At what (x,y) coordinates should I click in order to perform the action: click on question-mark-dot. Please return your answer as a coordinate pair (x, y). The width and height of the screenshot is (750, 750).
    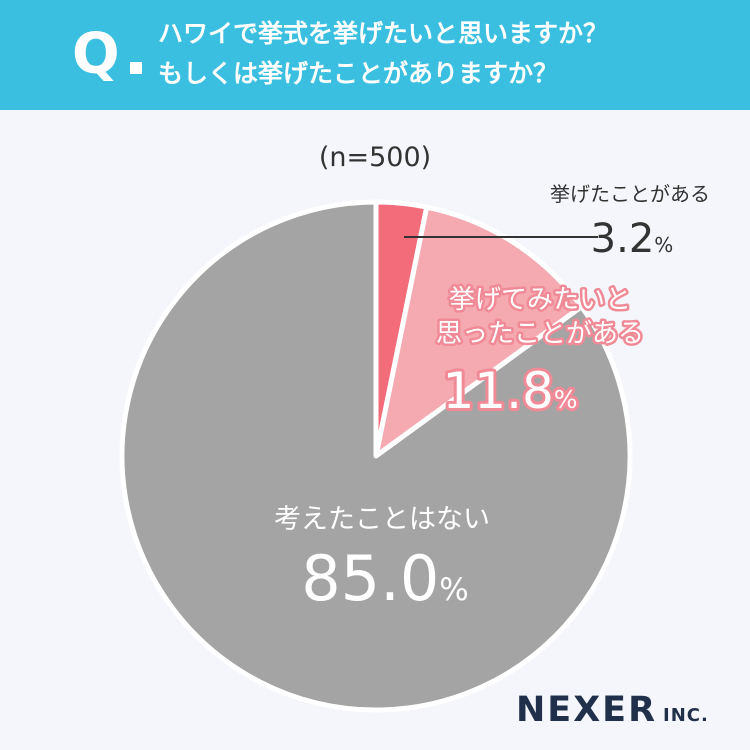
    Looking at the image, I should click on (136, 68).